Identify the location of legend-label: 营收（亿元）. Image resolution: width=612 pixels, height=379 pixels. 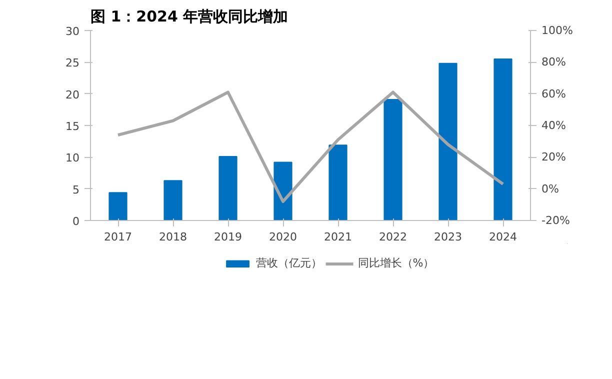
(289, 263).